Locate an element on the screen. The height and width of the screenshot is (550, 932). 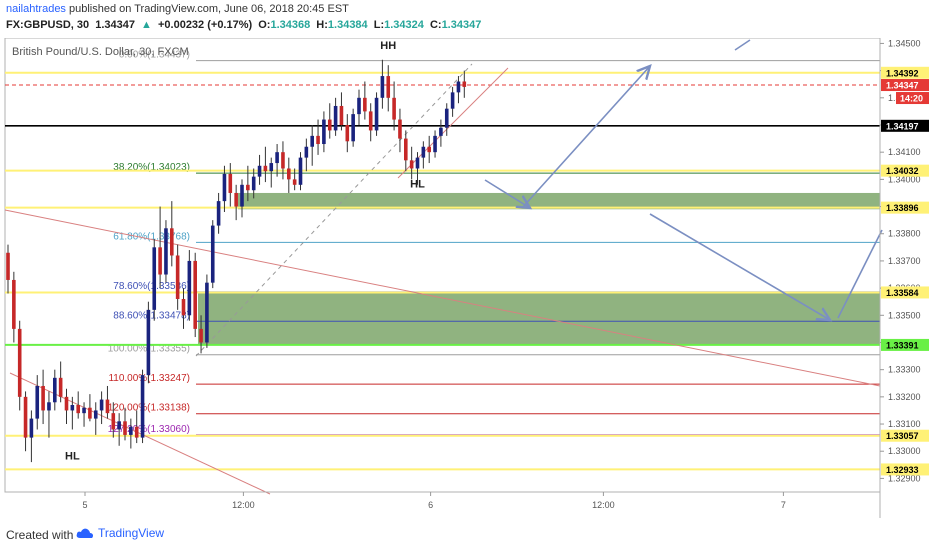
fib-label: 127.20%(1.33060) is located at coordinates (149, 429).